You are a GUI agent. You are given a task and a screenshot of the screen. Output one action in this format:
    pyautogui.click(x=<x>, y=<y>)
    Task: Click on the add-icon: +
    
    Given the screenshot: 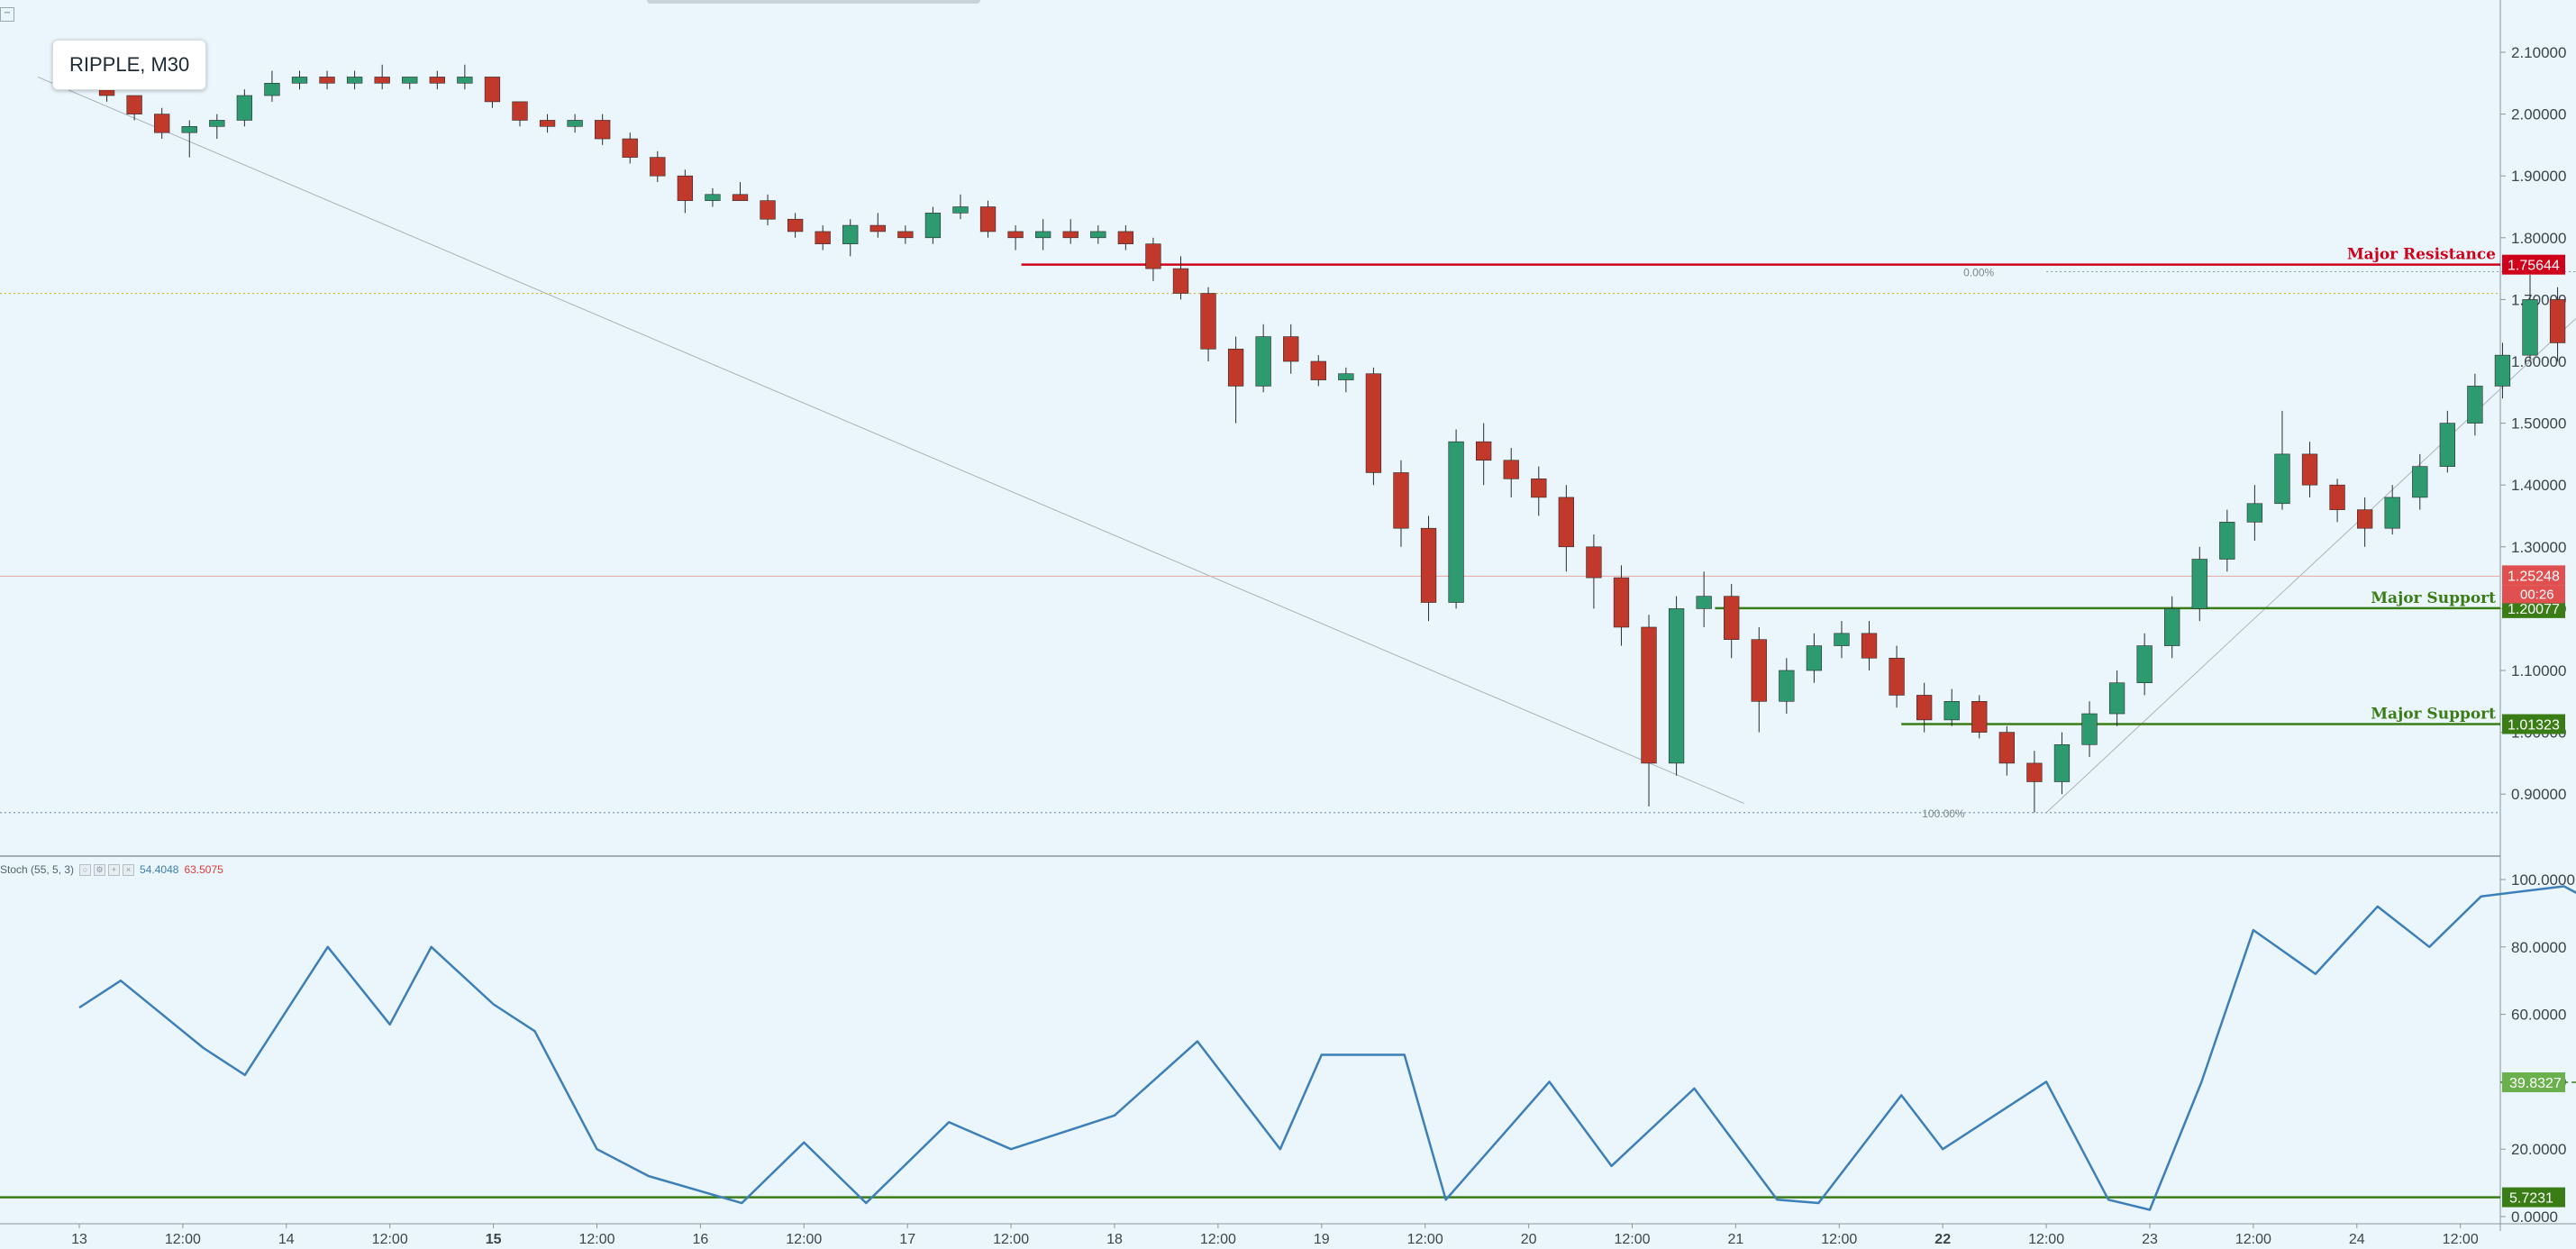 What is the action you would take?
    pyautogui.click(x=114, y=869)
    